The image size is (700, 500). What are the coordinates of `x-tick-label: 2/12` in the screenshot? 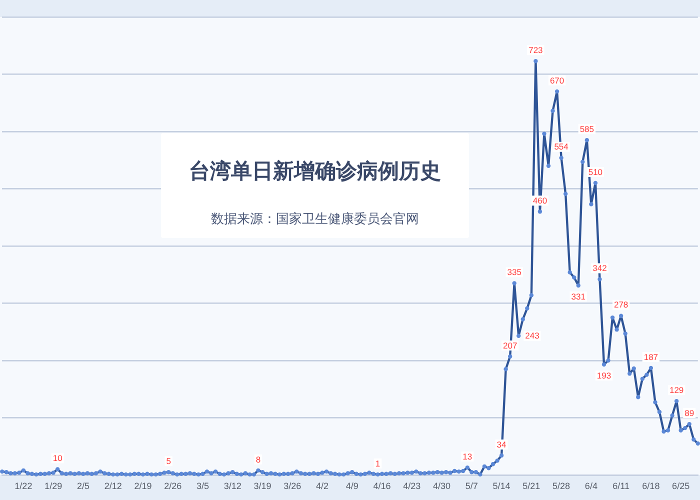 It's located at (113, 485).